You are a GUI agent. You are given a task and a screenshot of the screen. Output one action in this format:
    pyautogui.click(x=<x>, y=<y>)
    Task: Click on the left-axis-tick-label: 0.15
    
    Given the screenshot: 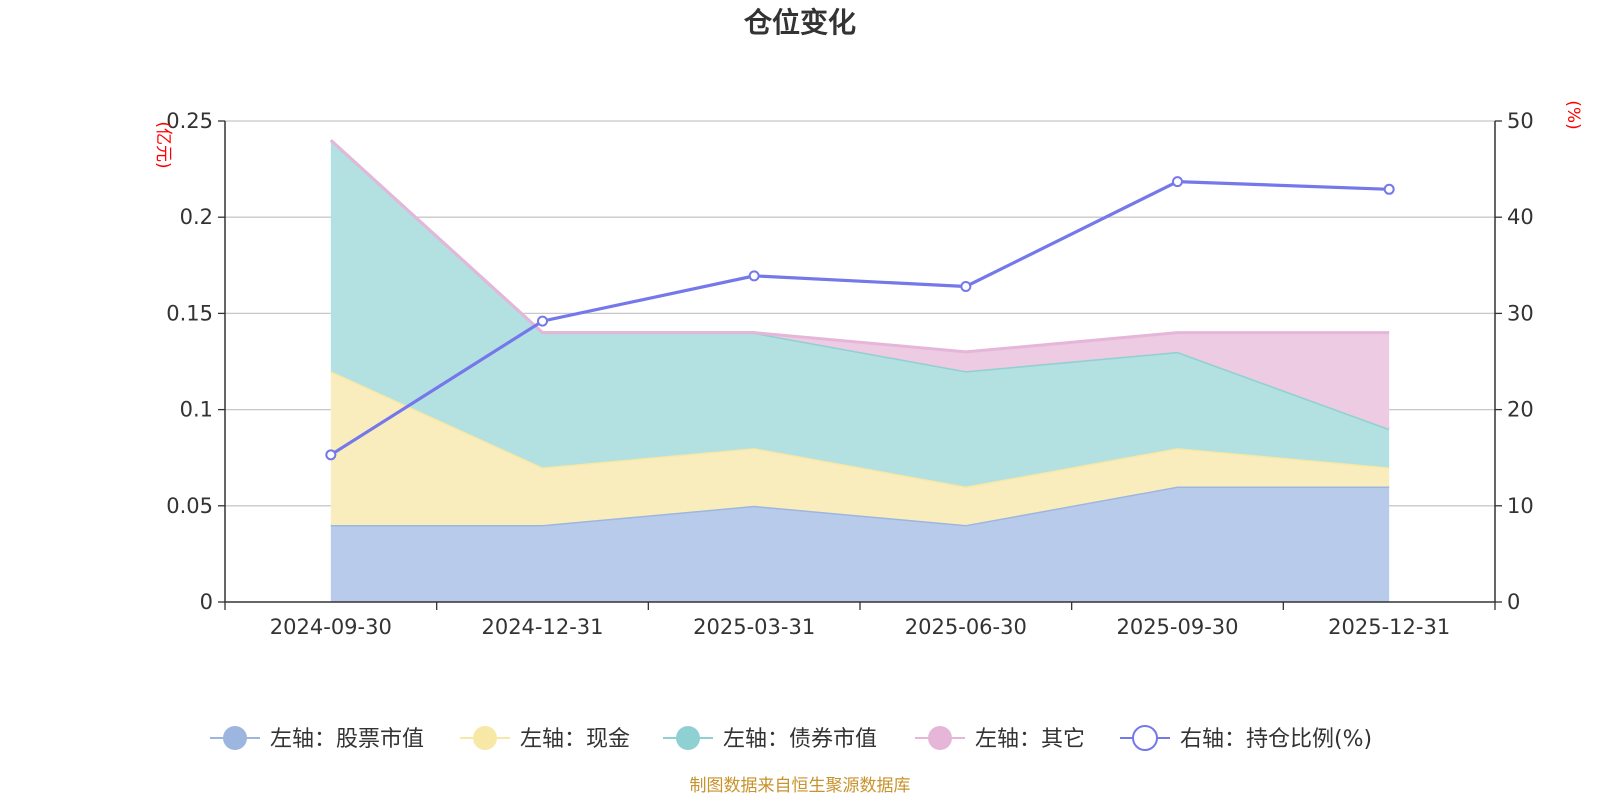 What is the action you would take?
    pyautogui.click(x=189, y=313)
    